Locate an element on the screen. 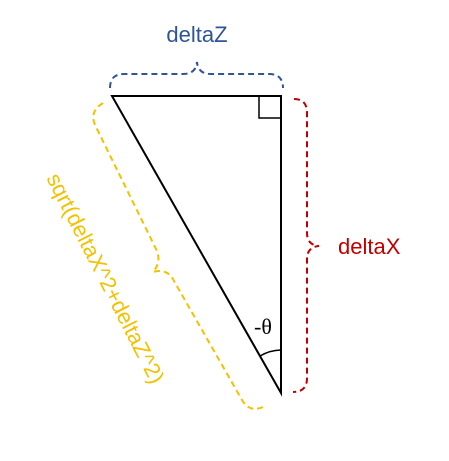  right-brace is located at coordinates (306, 245).